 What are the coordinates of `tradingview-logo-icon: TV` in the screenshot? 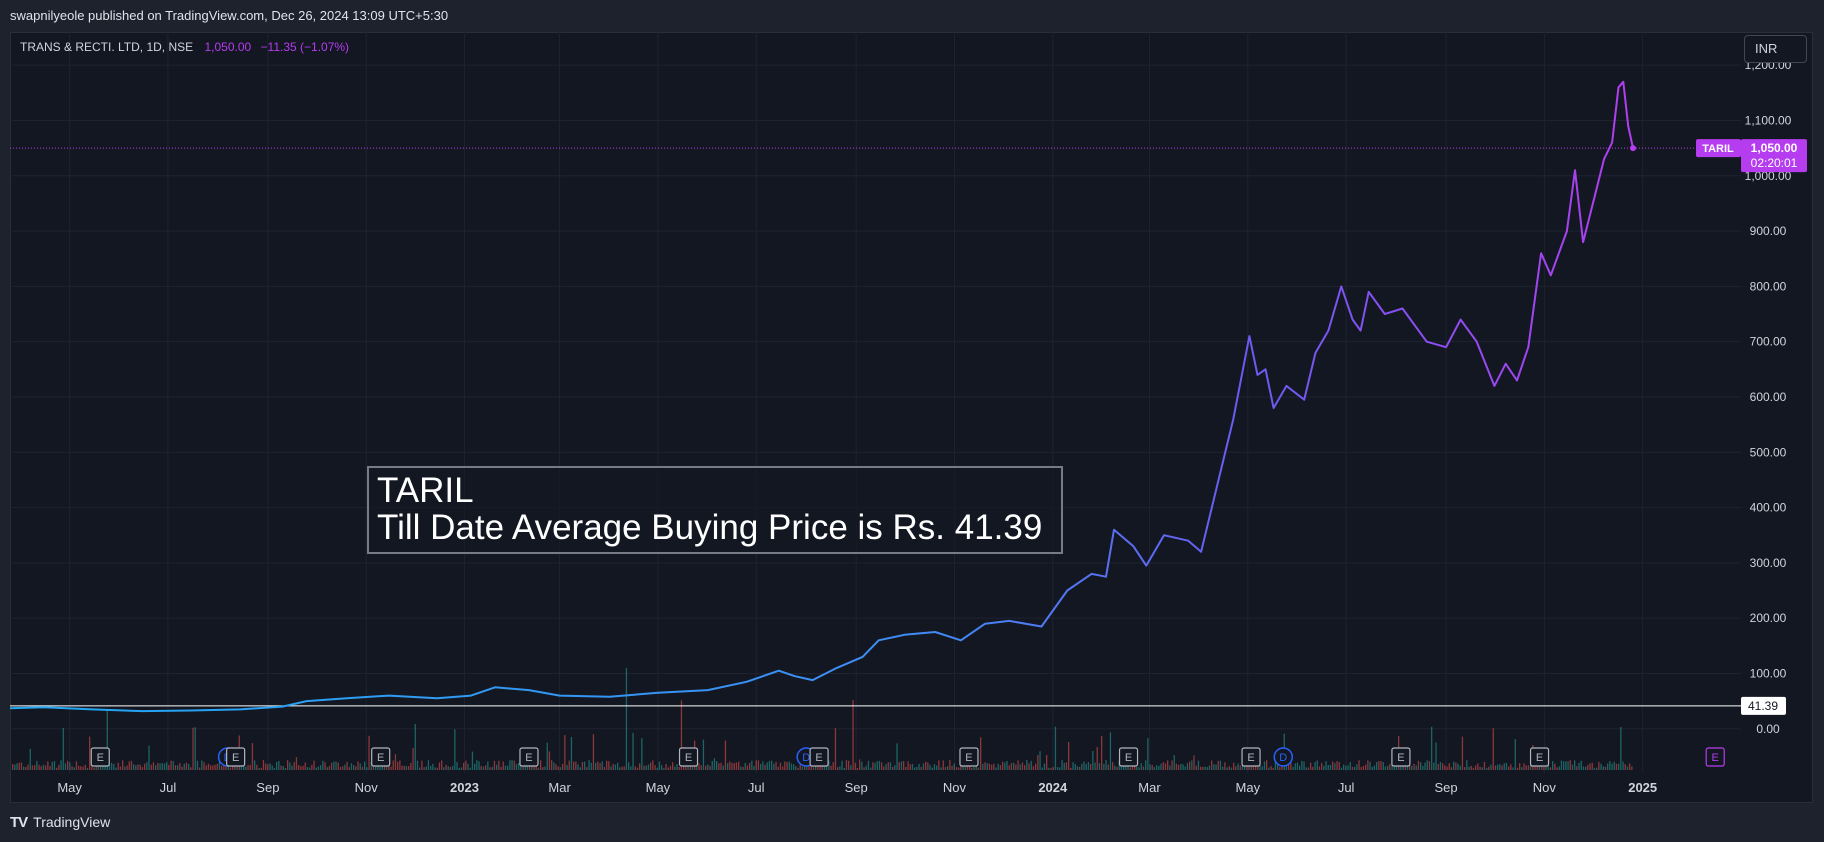 It's located at (19, 822).